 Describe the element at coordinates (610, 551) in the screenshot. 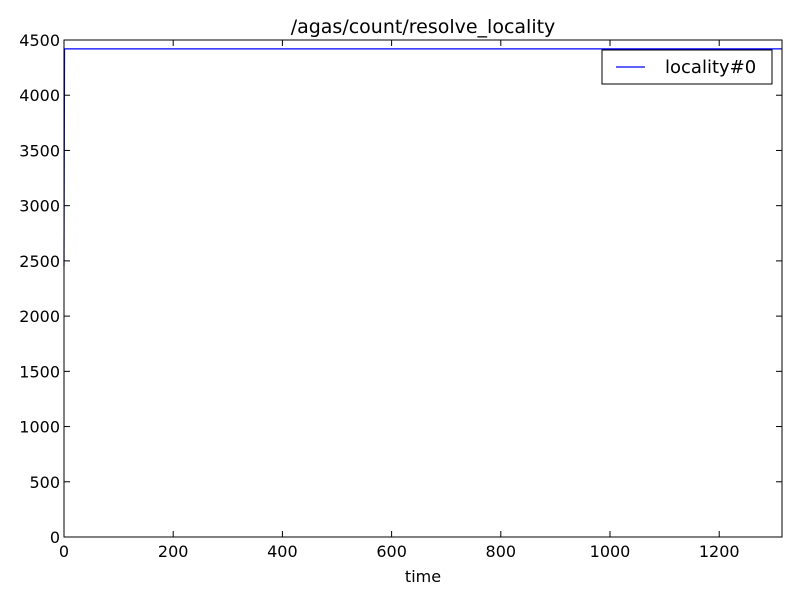

I see `x-tick-label: 1000` at that location.